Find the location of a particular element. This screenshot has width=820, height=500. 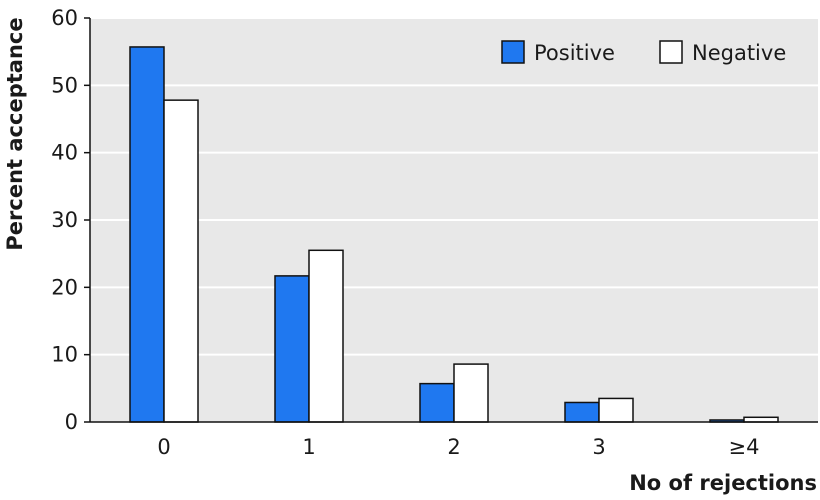

x-tick-label: ≥4 is located at coordinates (744, 447).